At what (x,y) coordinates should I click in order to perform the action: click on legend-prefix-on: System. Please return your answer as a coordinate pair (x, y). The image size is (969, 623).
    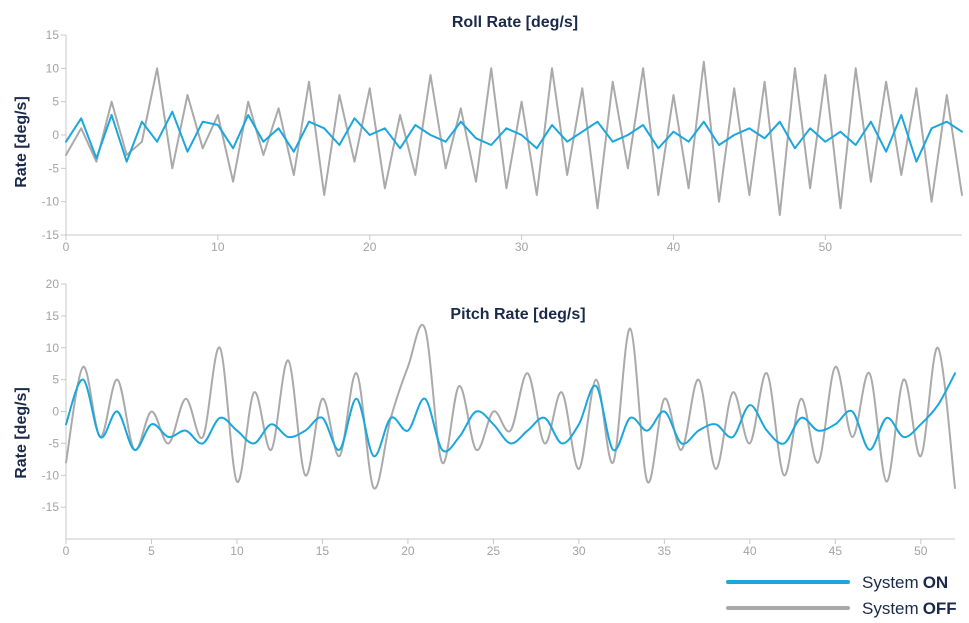
    Looking at the image, I should click on (890, 582).